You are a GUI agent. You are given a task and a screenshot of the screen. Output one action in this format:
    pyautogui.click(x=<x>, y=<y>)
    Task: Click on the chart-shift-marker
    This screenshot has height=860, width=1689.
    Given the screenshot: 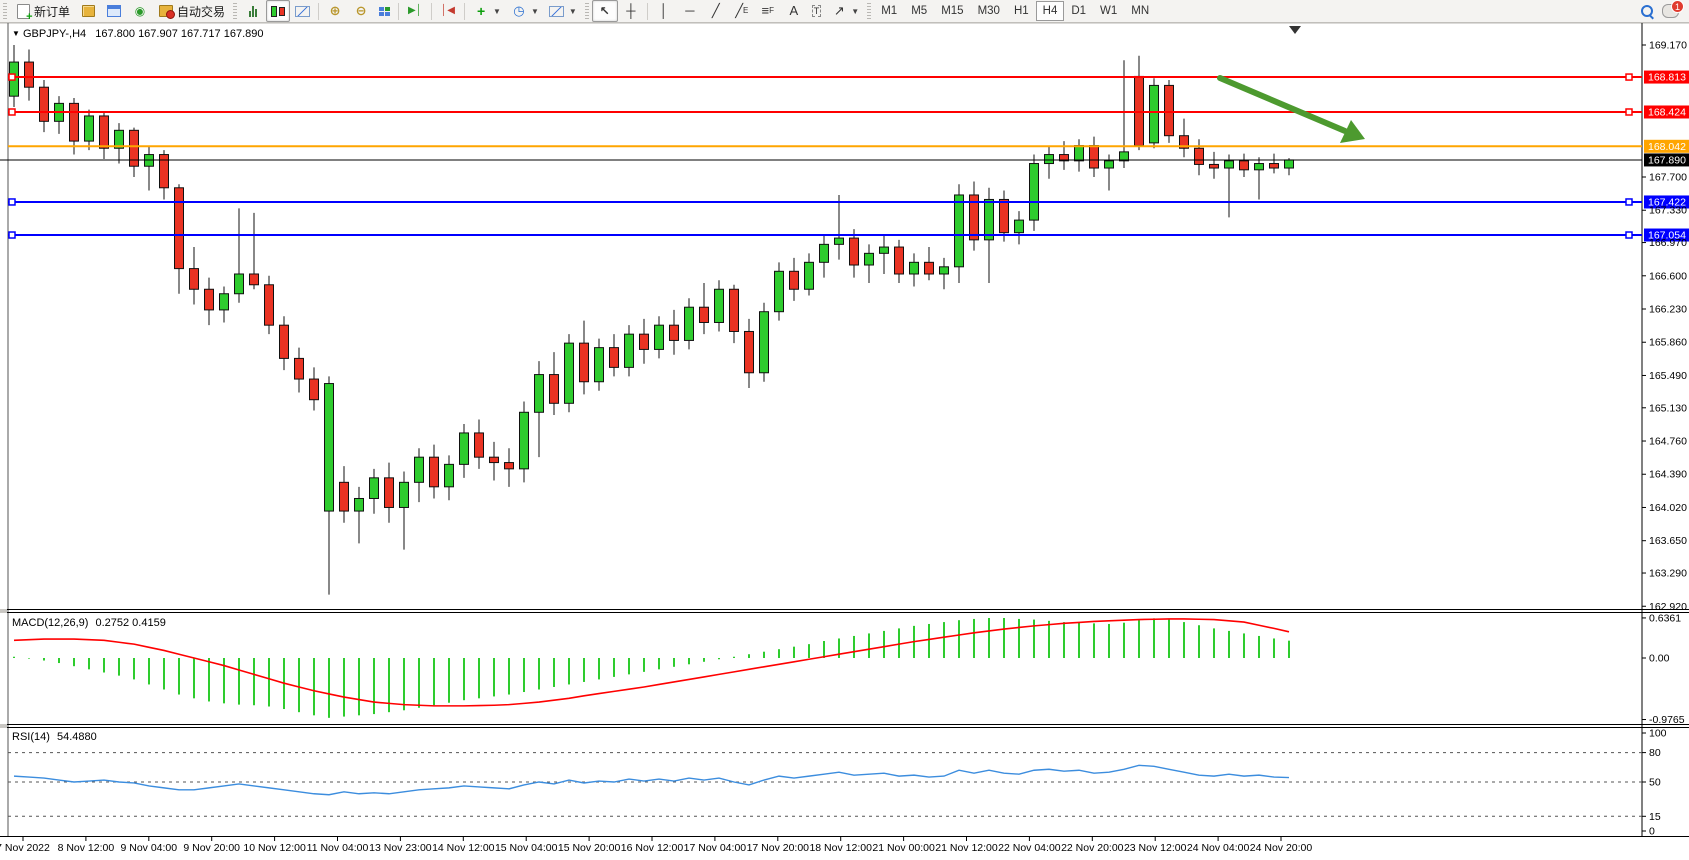 What is the action you would take?
    pyautogui.click(x=1295, y=30)
    